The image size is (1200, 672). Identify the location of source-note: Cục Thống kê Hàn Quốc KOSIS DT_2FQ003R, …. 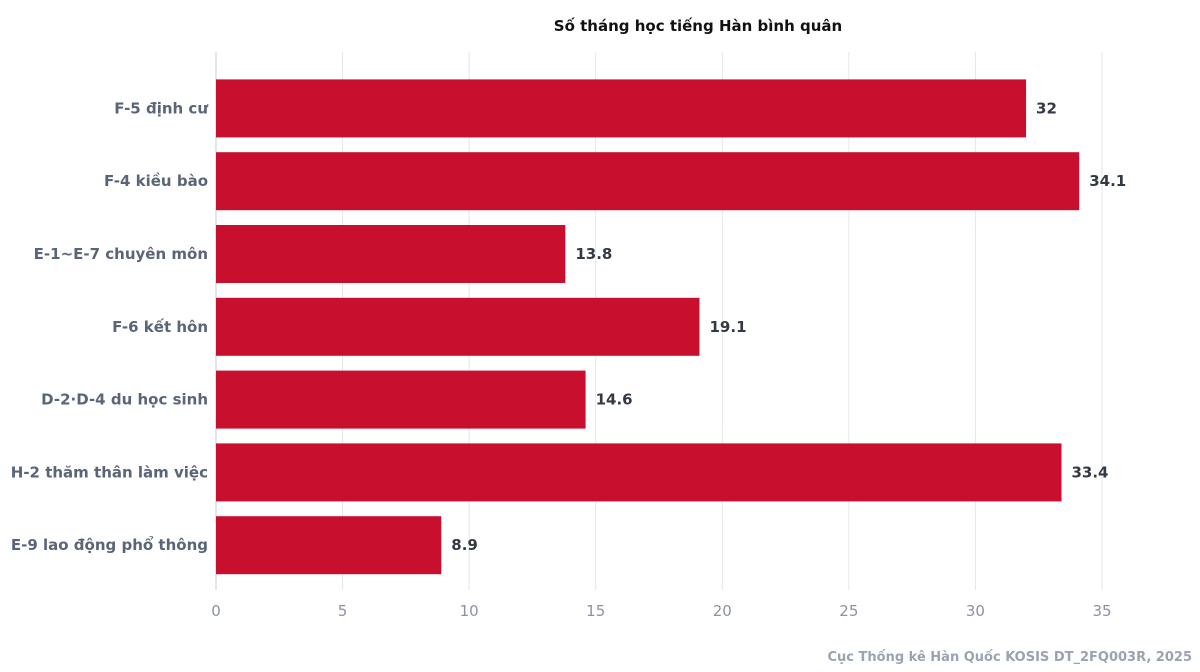
(1009, 657).